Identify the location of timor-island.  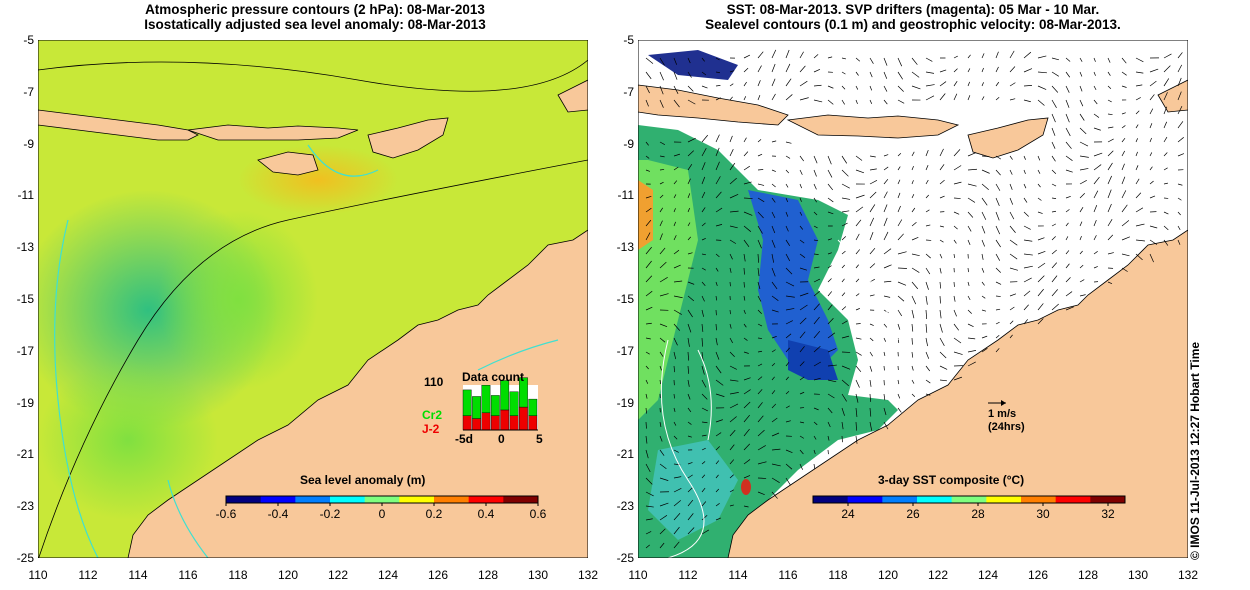
(408, 138).